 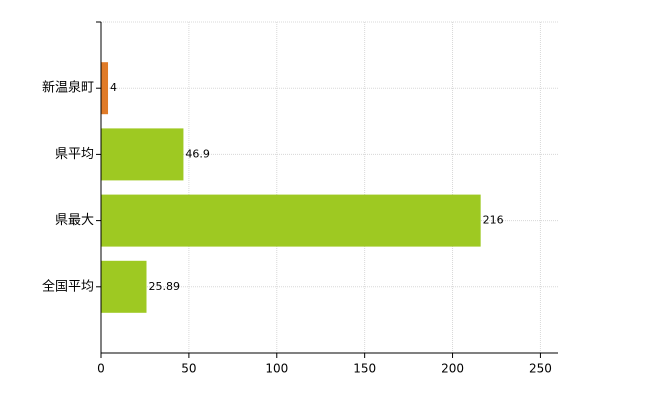 I want to click on value-label: 216, so click(x=493, y=220).